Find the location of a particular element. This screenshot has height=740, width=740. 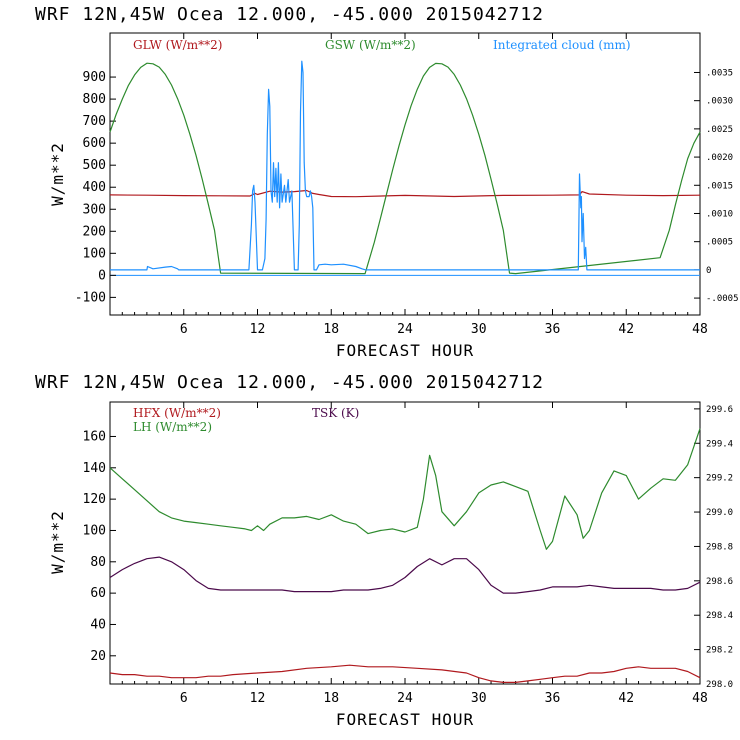

chart-1-xlabel: FORECAST HOUR is located at coordinates (405, 350).